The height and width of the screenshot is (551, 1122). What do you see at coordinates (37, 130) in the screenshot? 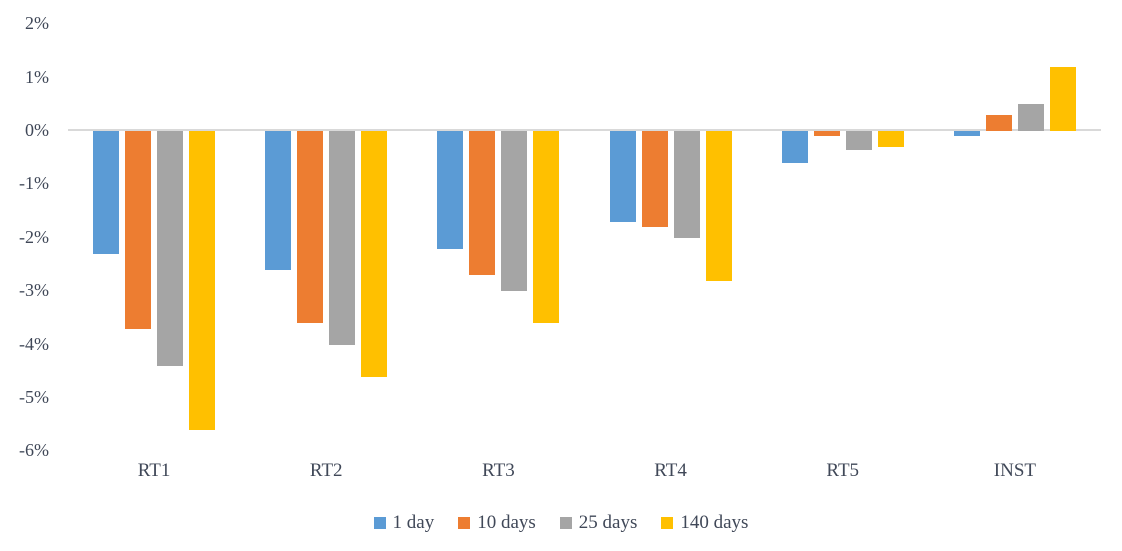
I see `y-axis-tick-label: 0%` at bounding box center [37, 130].